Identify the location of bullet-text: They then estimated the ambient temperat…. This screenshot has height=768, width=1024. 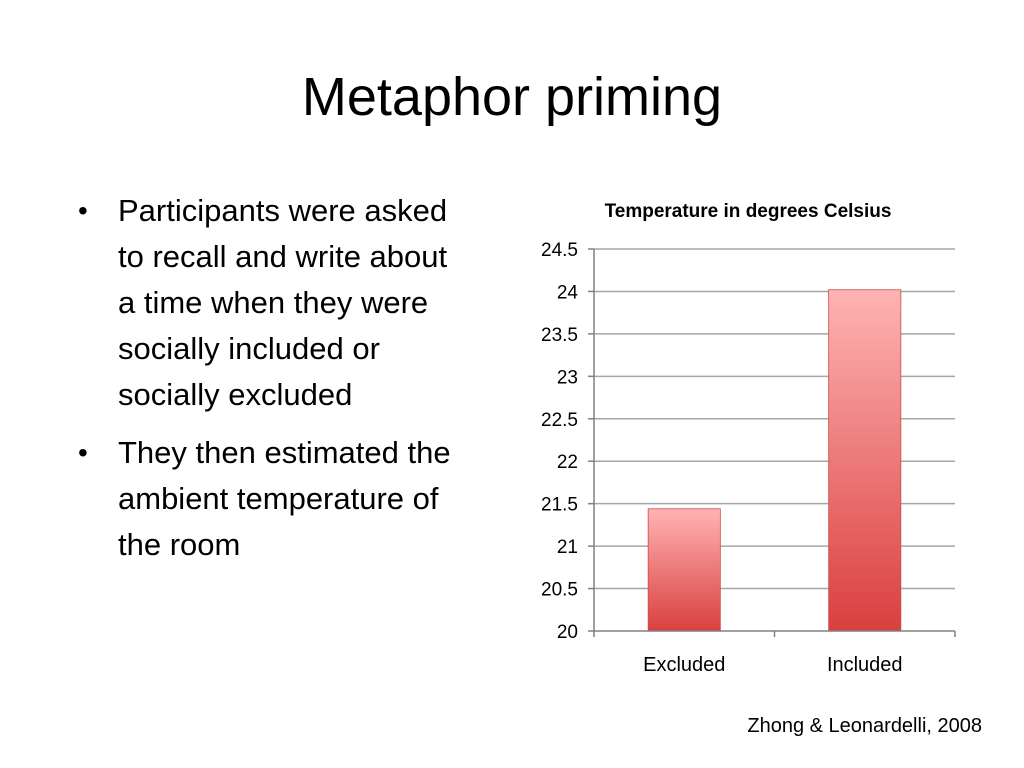
(284, 498).